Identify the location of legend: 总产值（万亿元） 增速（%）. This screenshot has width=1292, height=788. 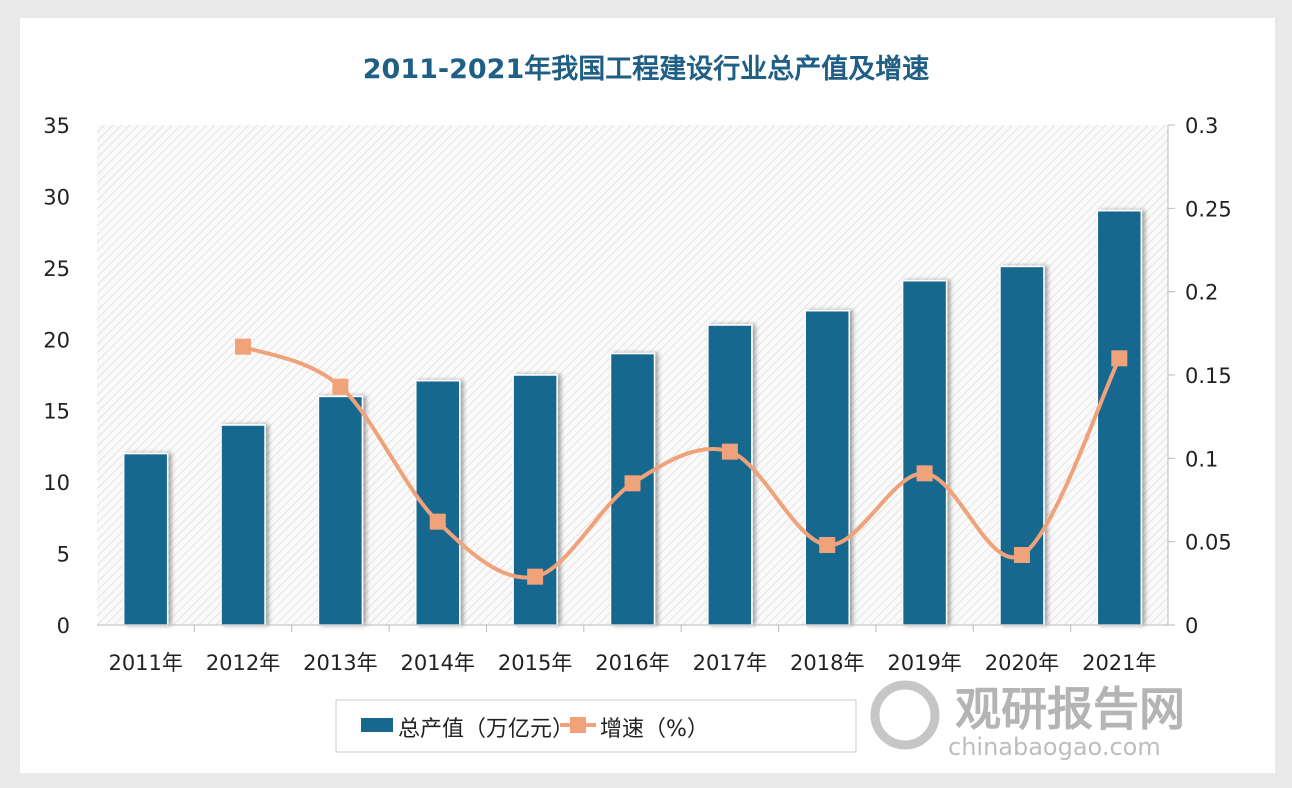
(596, 726).